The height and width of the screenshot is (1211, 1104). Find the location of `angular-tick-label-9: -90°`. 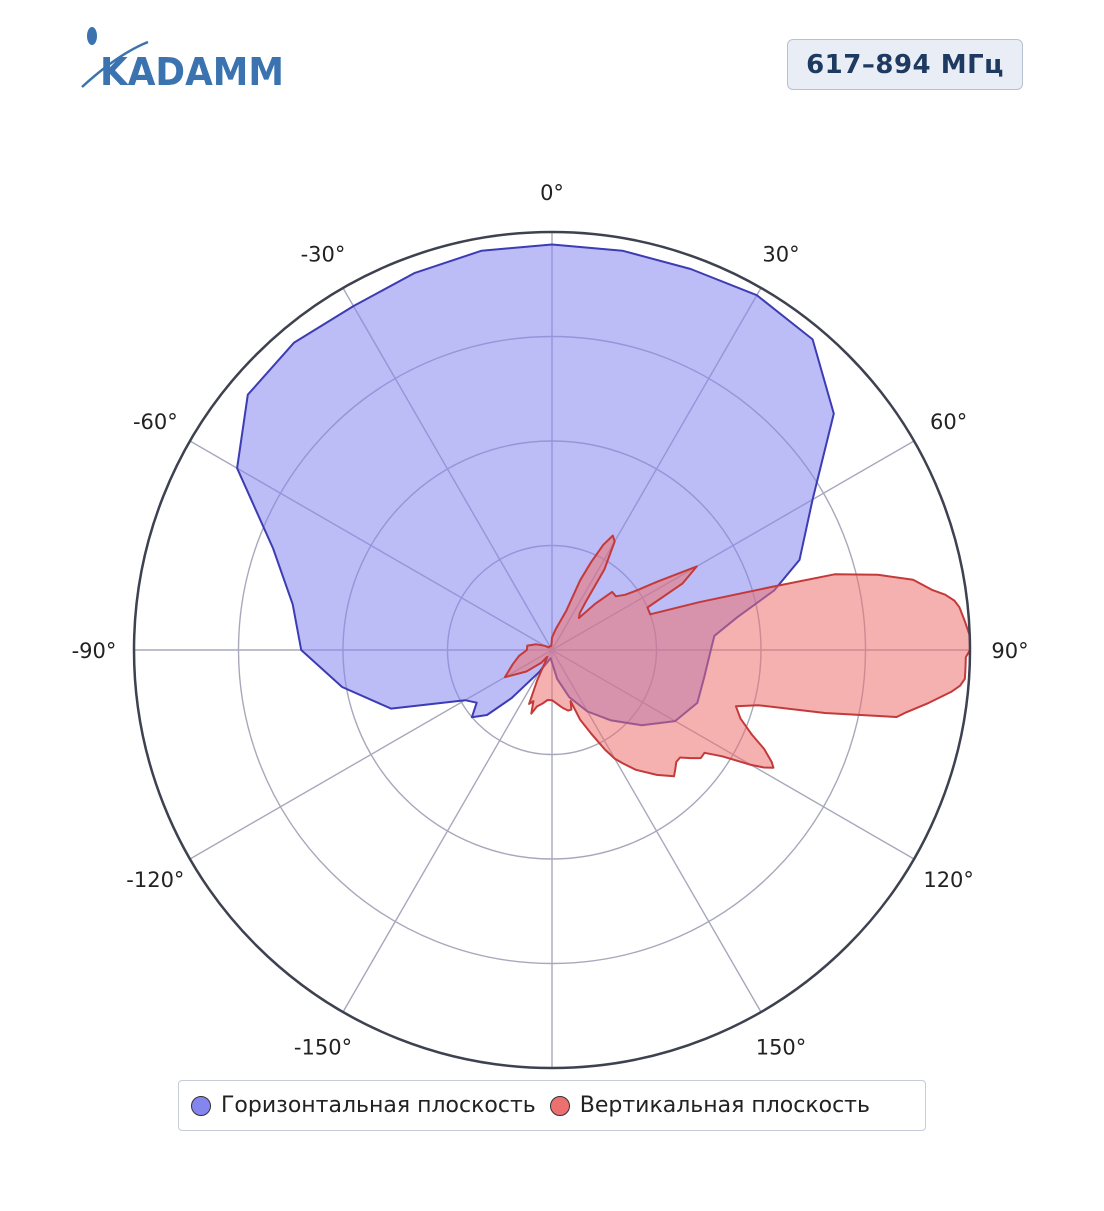

angular-tick-label-9: -90° is located at coordinates (94, 651).